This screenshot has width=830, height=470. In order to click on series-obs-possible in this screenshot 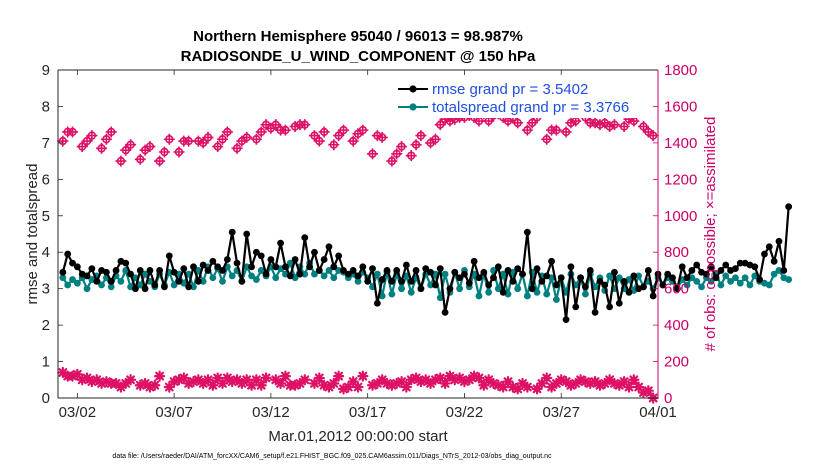, I will do `click(358, 137)`.